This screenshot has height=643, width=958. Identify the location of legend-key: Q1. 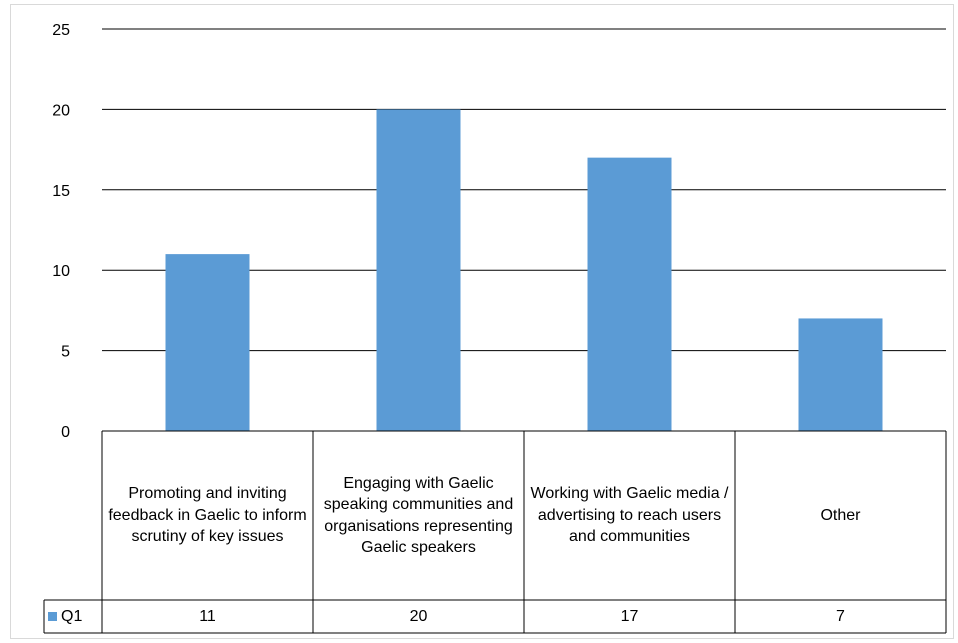
(65, 616).